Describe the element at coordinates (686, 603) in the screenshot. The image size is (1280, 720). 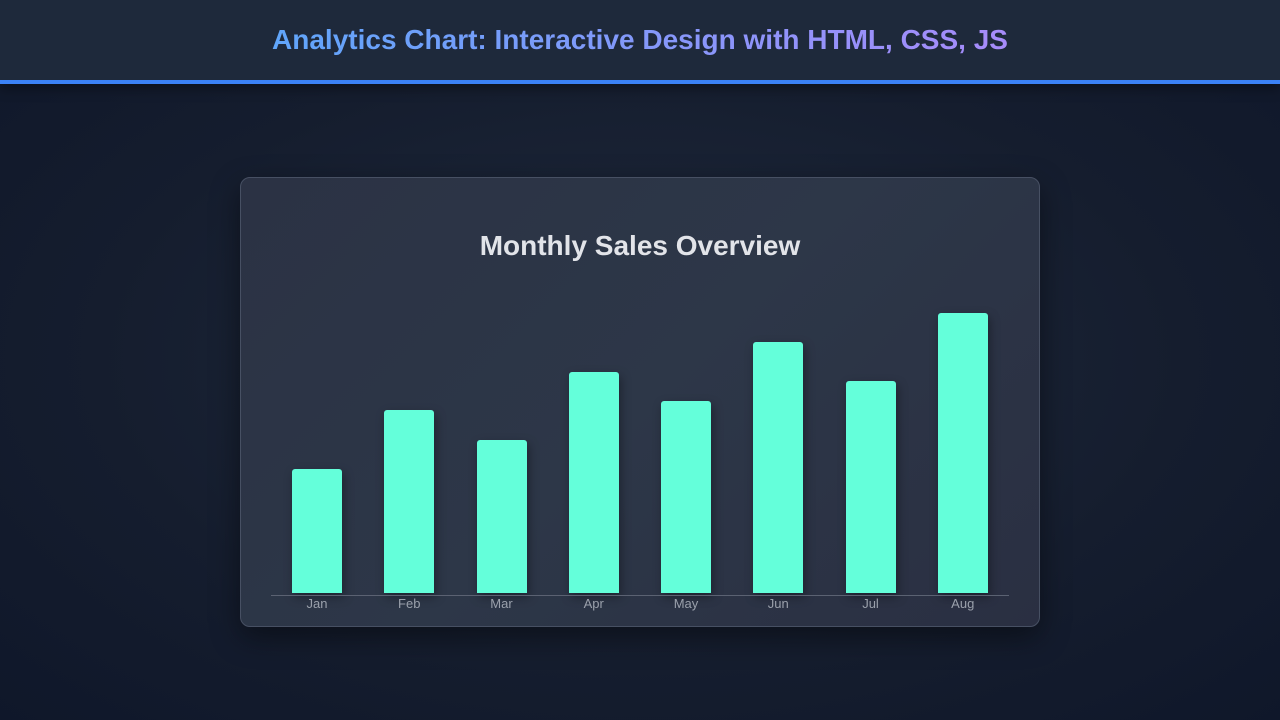
I see `x-tick-label: May` at that location.